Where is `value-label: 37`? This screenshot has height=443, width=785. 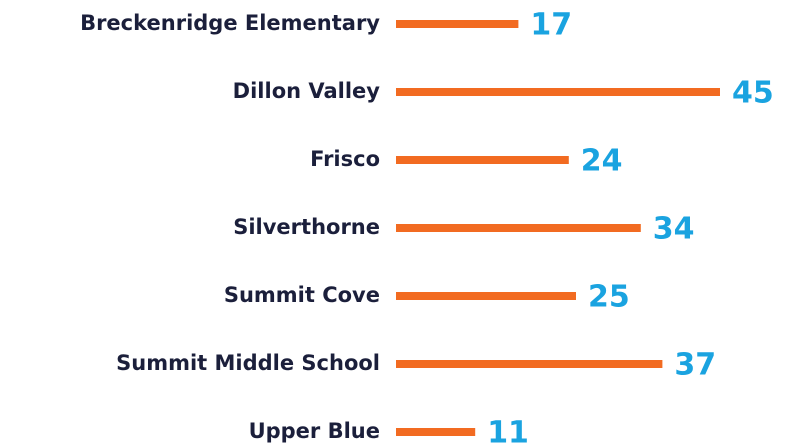 value-label: 37 is located at coordinates (695, 365).